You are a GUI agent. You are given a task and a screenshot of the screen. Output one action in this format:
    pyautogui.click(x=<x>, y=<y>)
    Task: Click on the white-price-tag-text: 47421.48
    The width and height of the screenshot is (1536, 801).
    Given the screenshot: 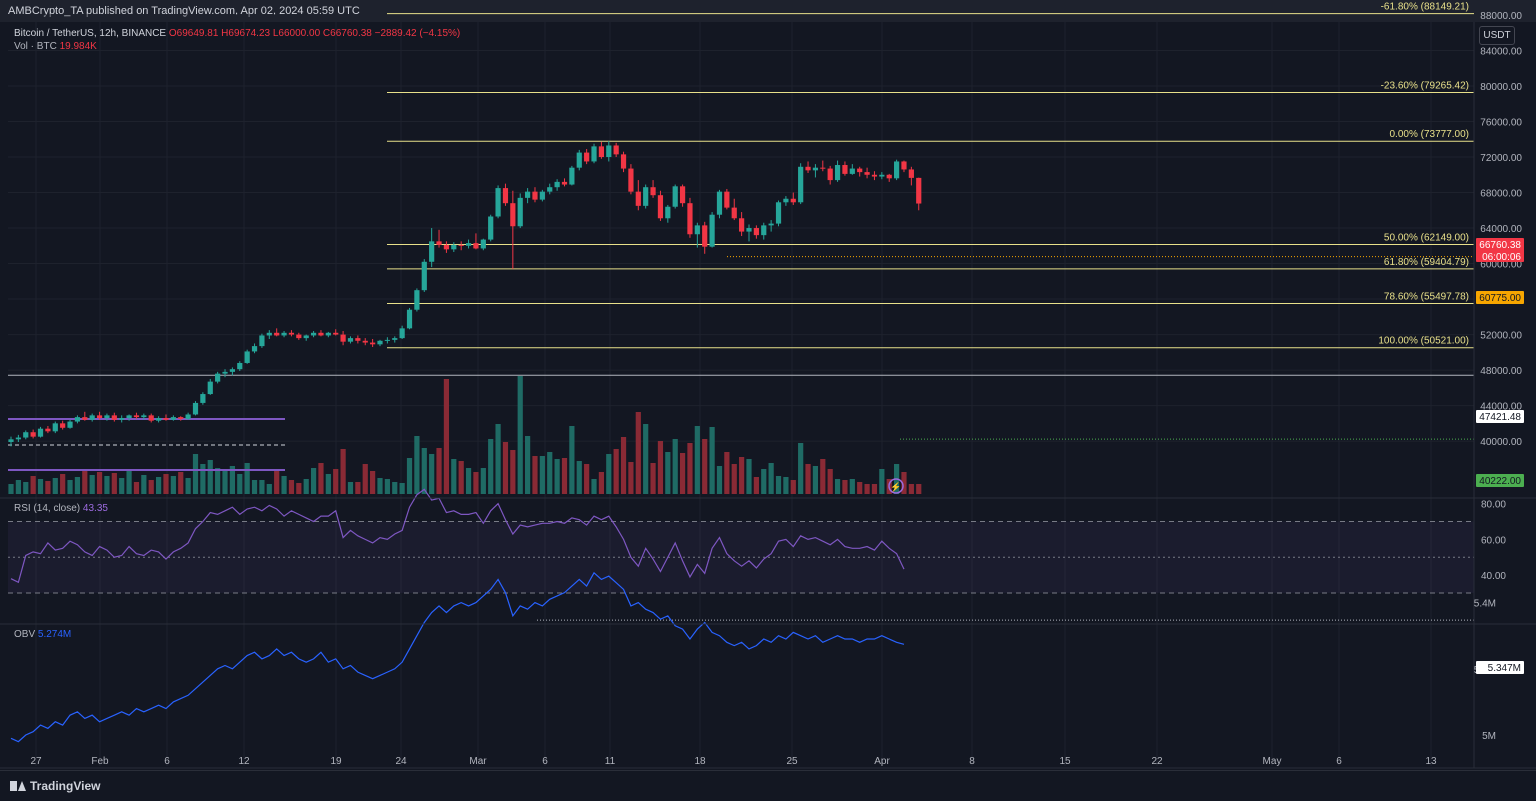 What is the action you would take?
    pyautogui.click(x=1500, y=417)
    